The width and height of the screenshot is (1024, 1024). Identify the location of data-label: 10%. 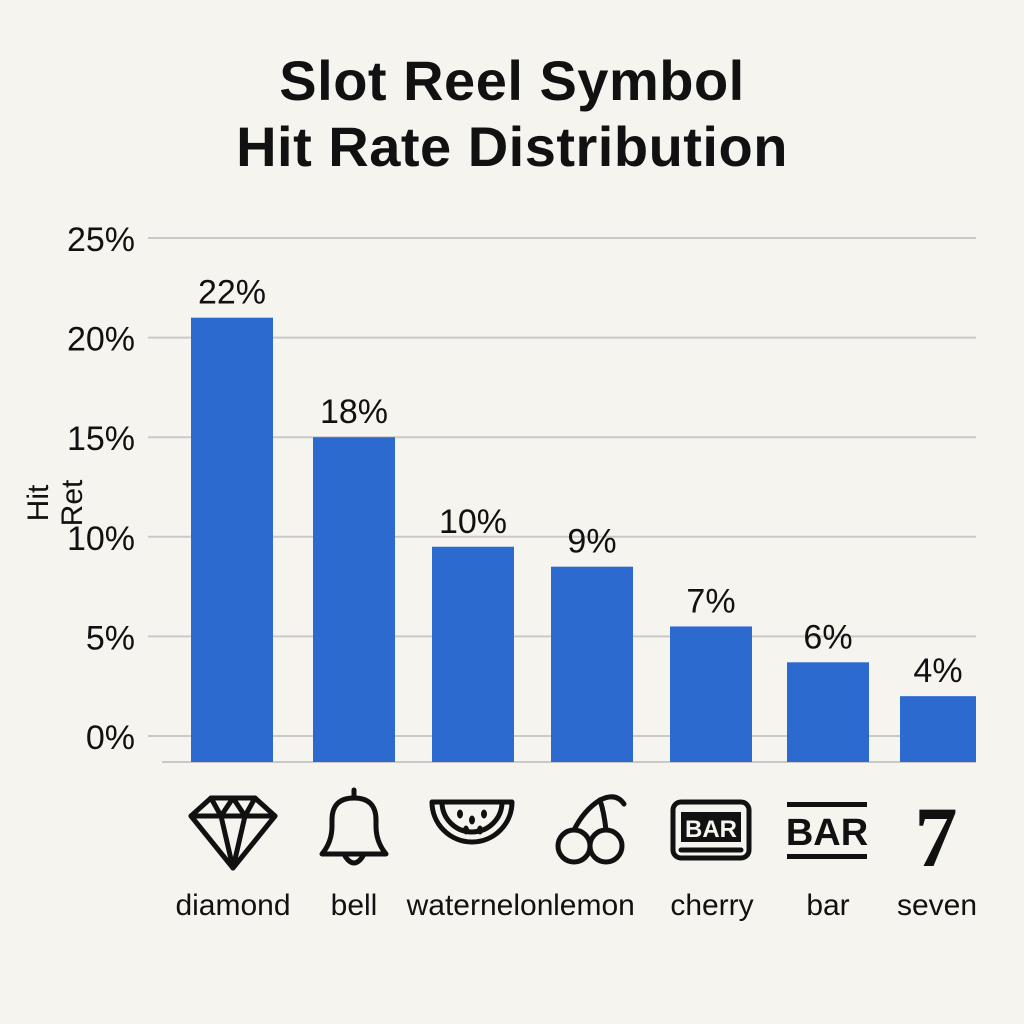
(473, 522).